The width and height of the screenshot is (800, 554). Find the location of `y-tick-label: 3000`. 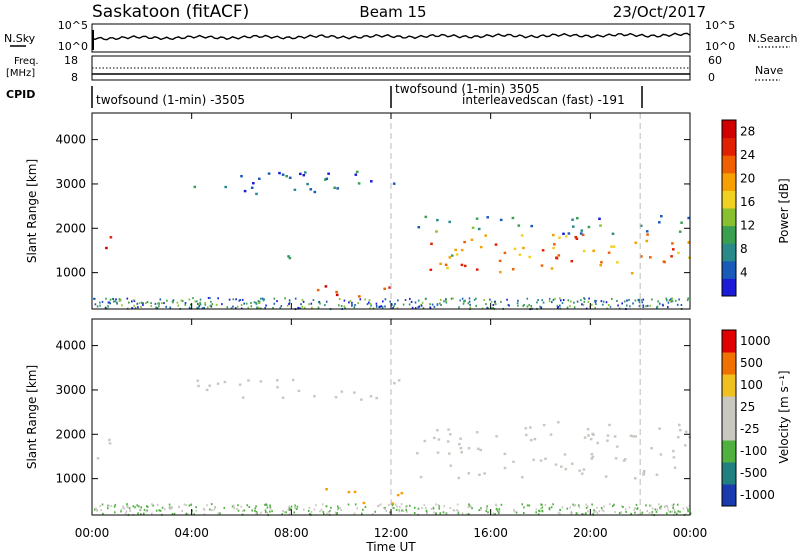

y-tick-label: 3000 is located at coordinates (70, 184).